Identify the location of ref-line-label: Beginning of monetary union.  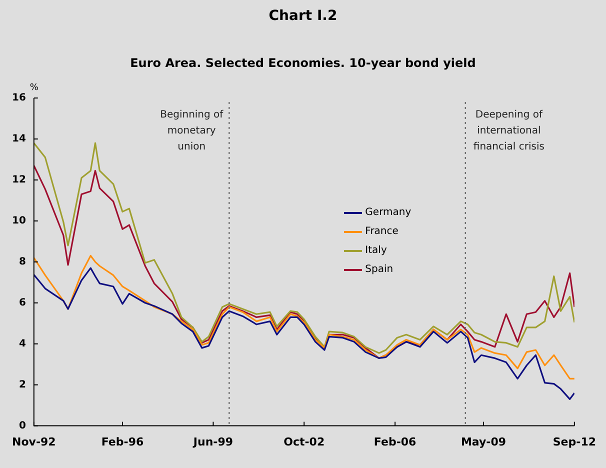
(192, 131).